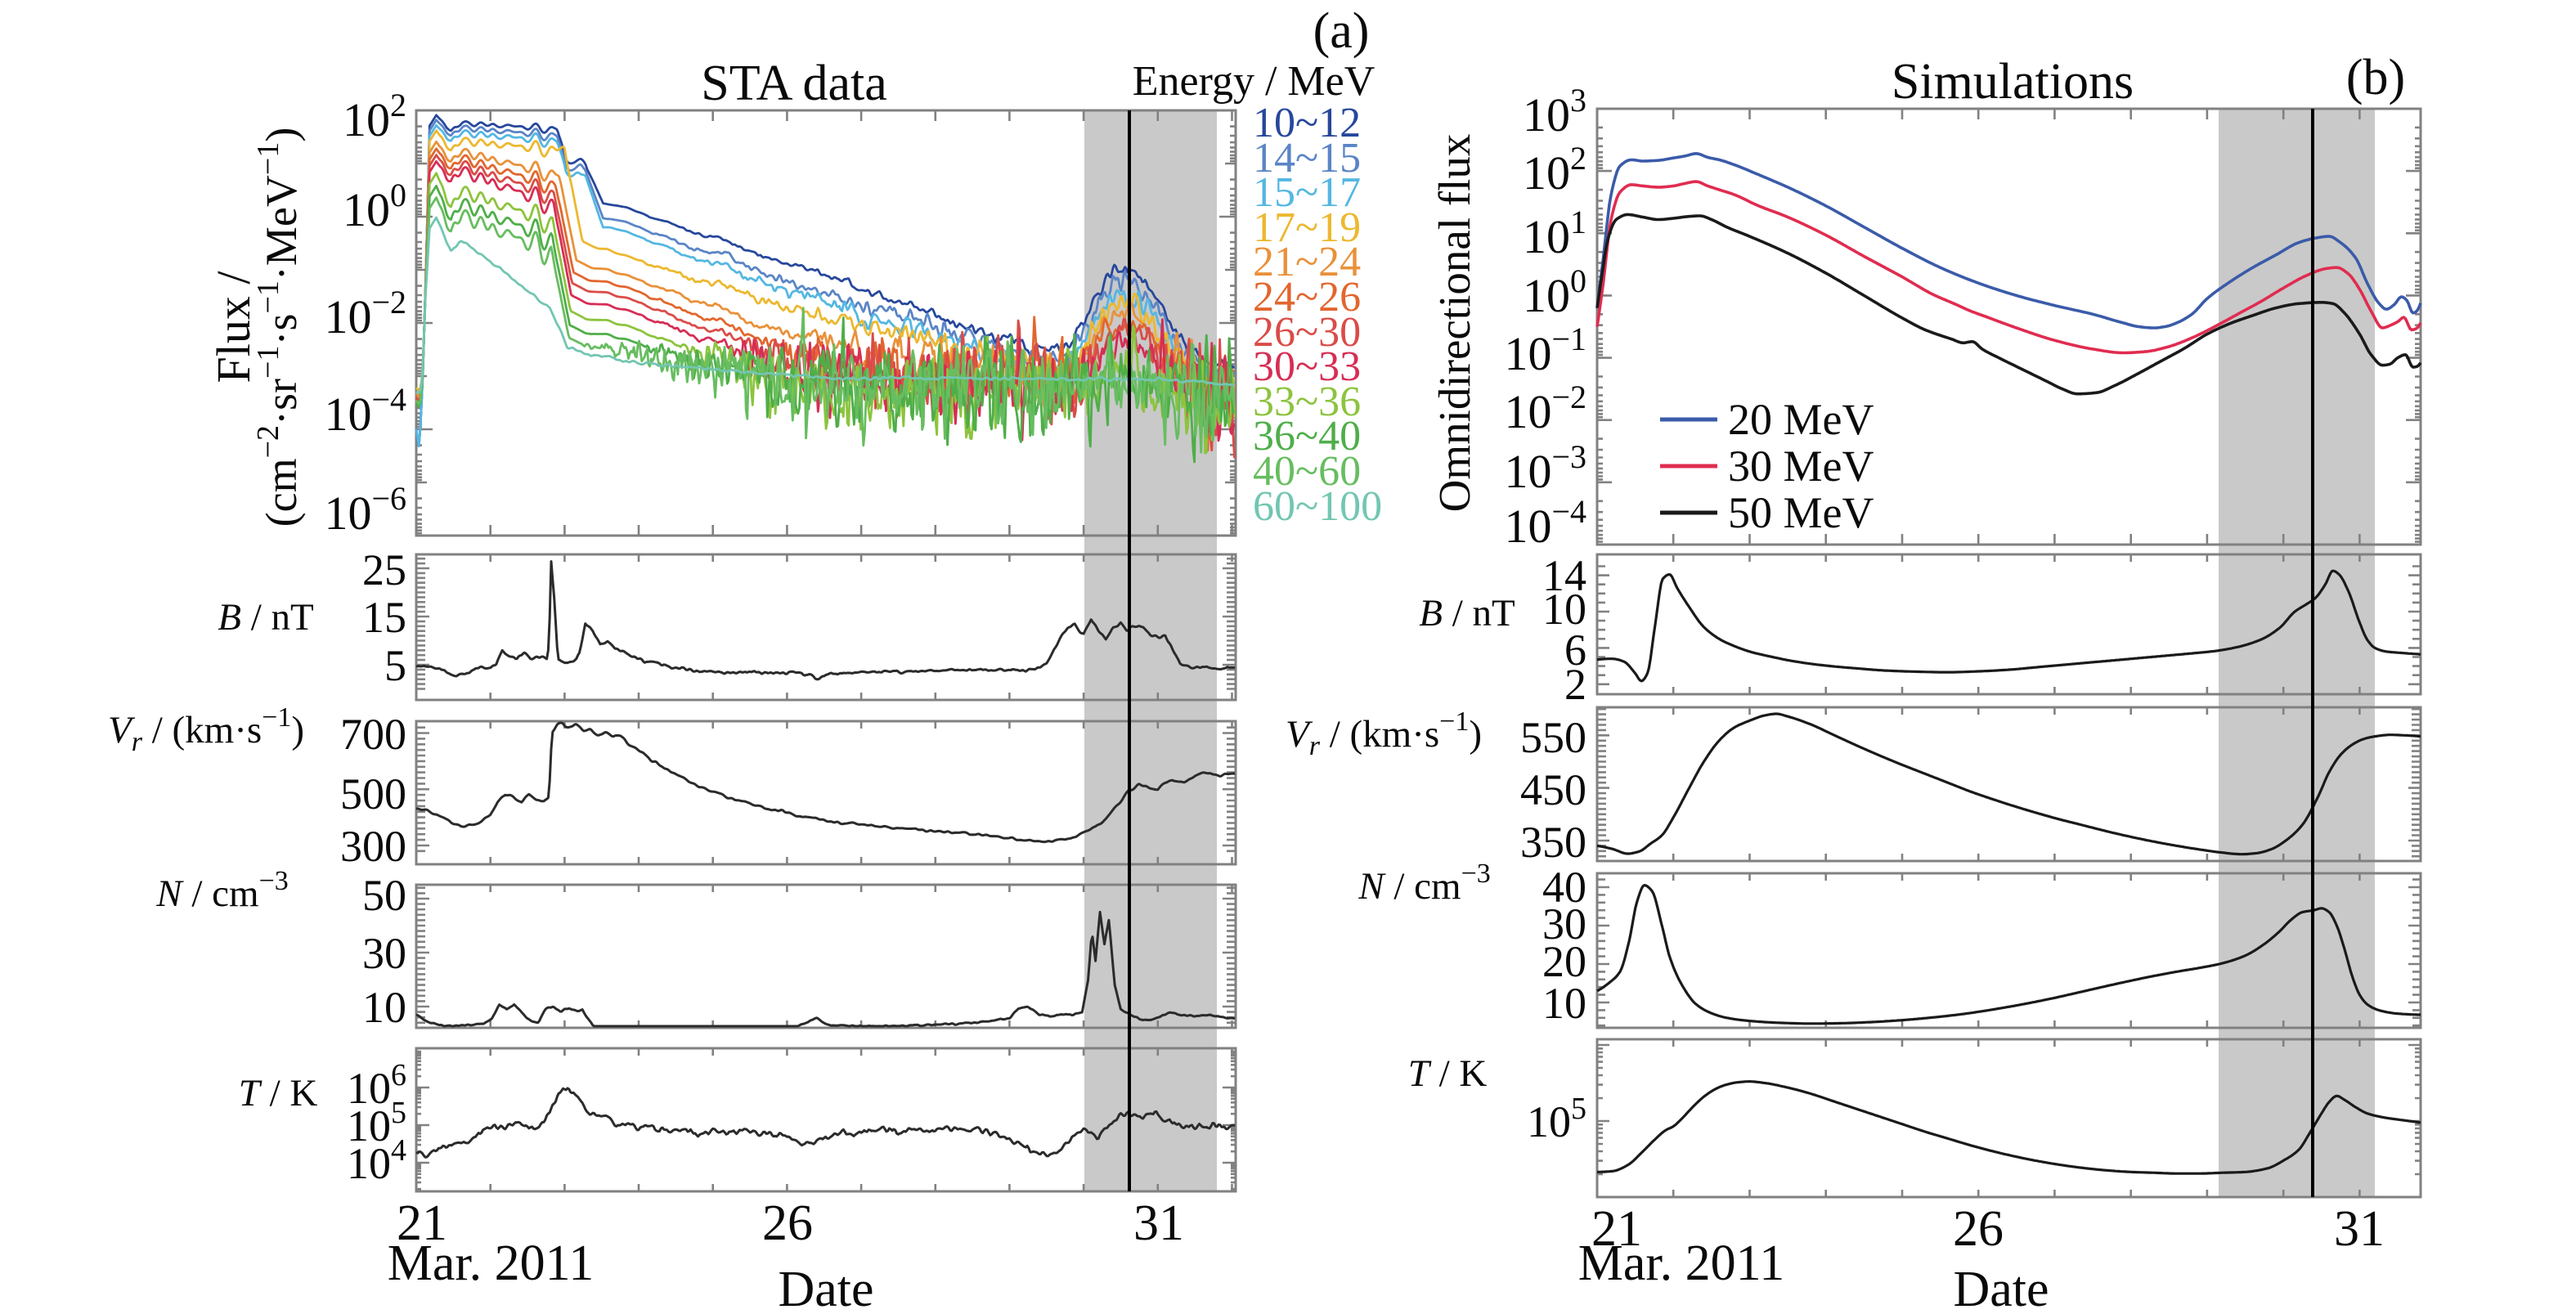 This screenshot has width=2576, height=1314. Describe the element at coordinates (278, 327) in the screenshot. I see `svg-text: (cm−2·sr−1·s−1·MeV−1)` at that location.